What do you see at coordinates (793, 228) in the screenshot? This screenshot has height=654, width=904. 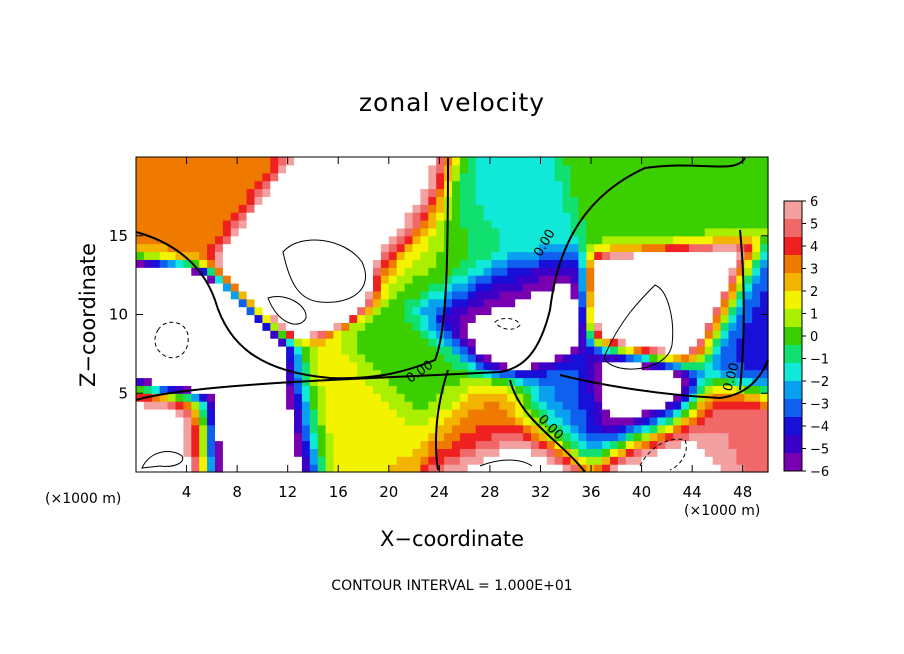 I see `colorbar-swatch` at bounding box center [793, 228].